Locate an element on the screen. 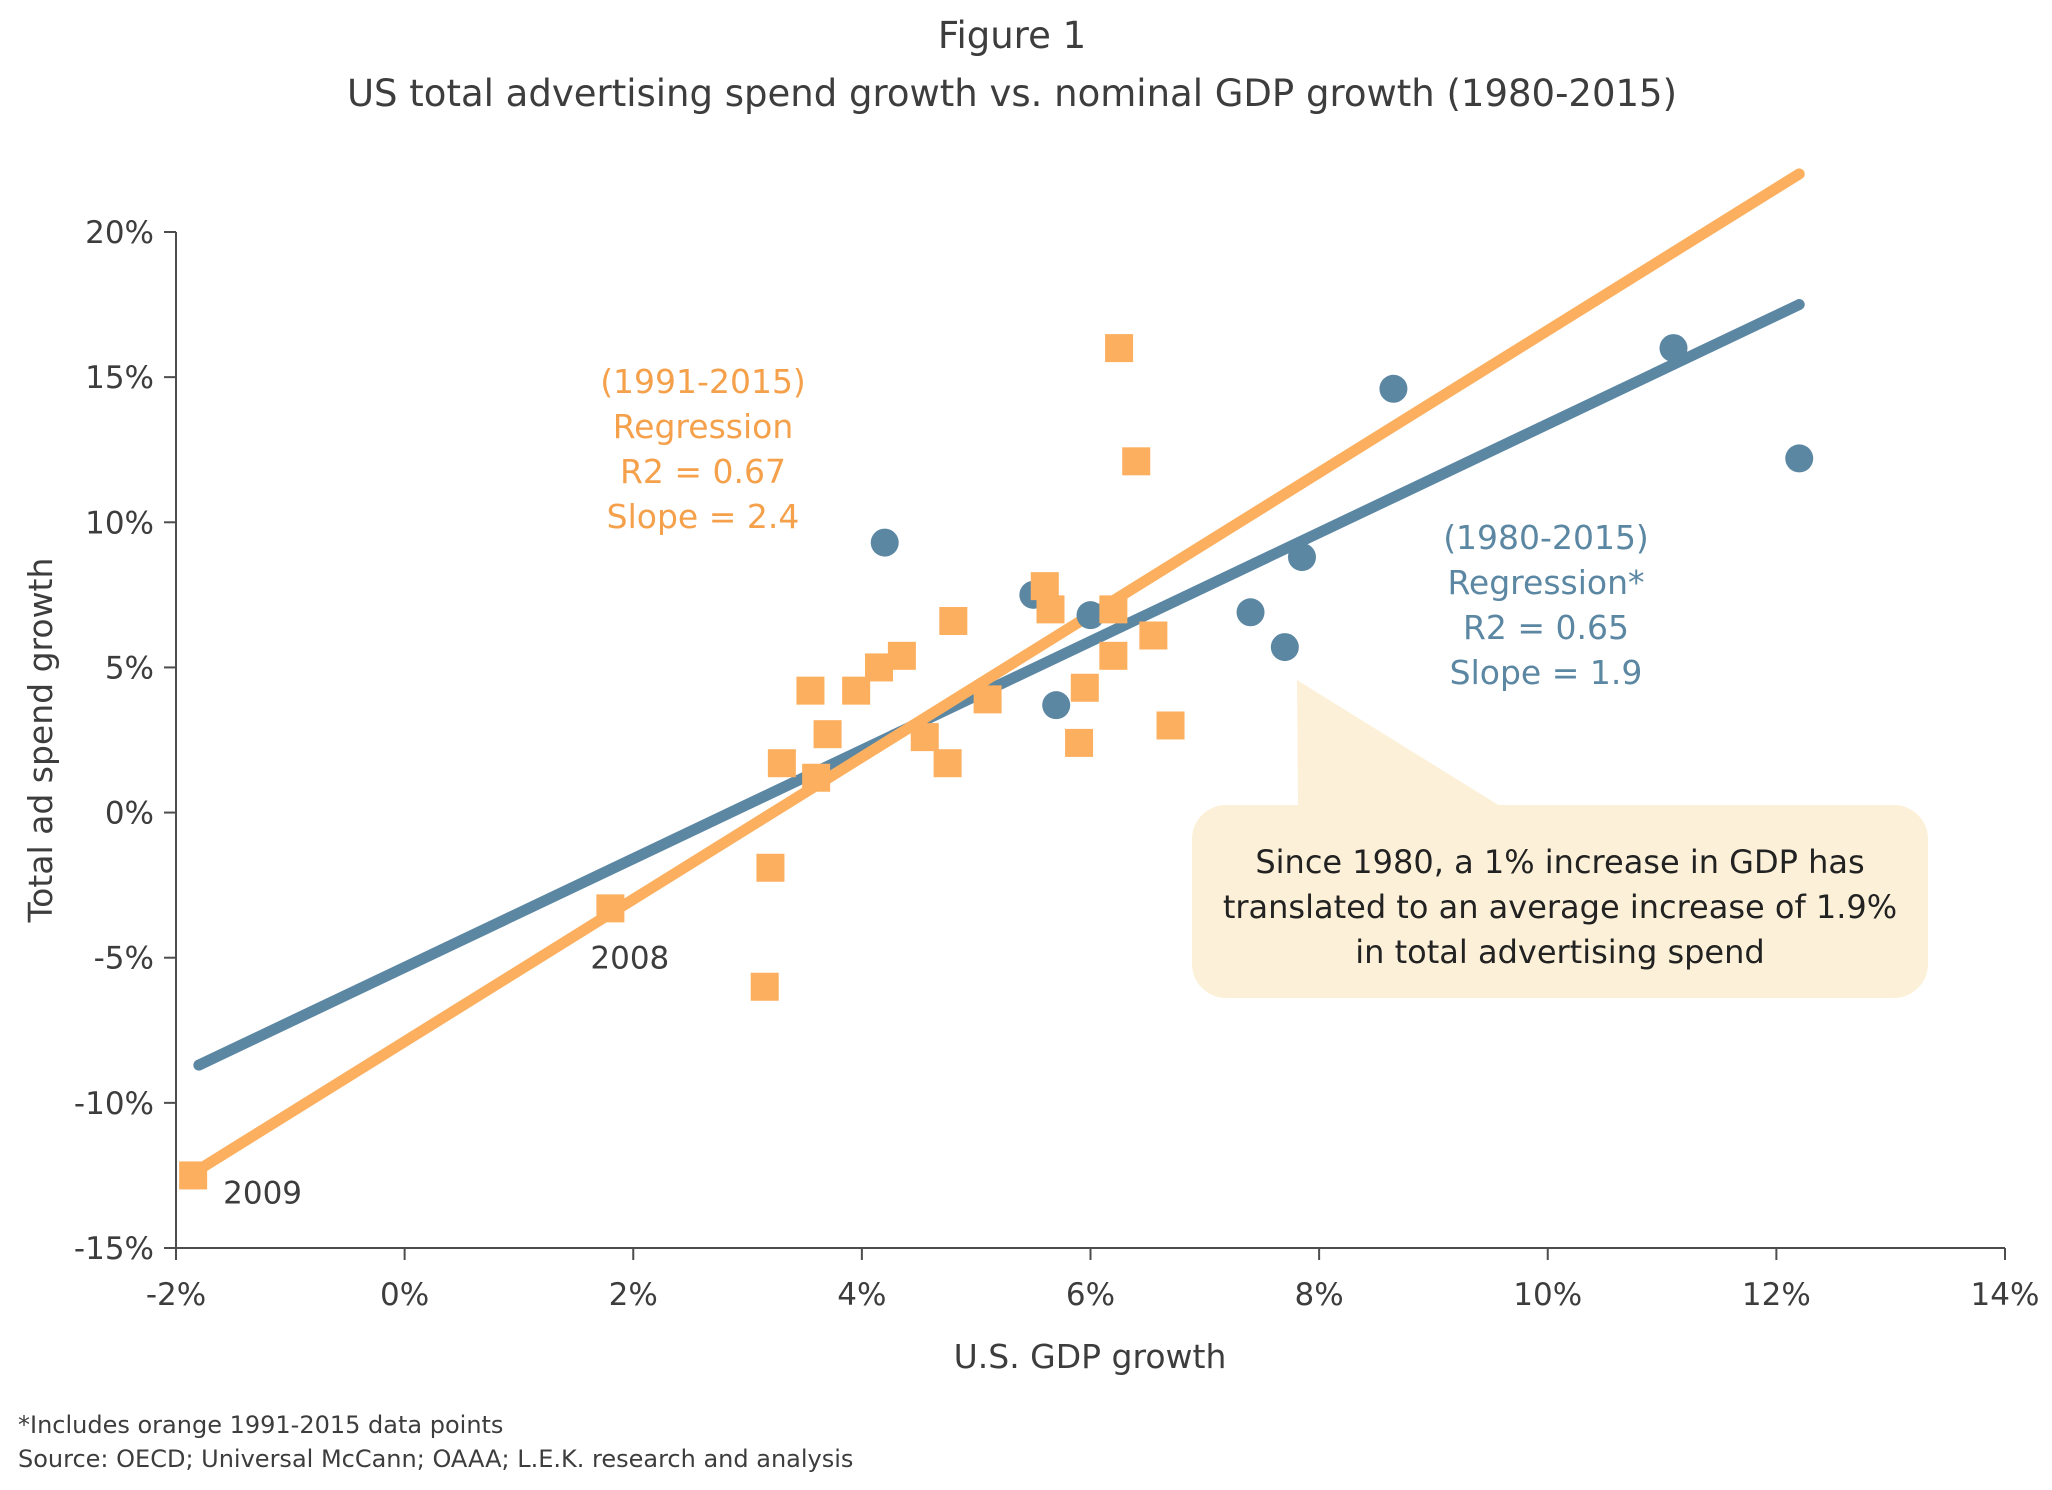 The width and height of the screenshot is (2052, 1490). x-tick-label: -2% is located at coordinates (176, 1295).